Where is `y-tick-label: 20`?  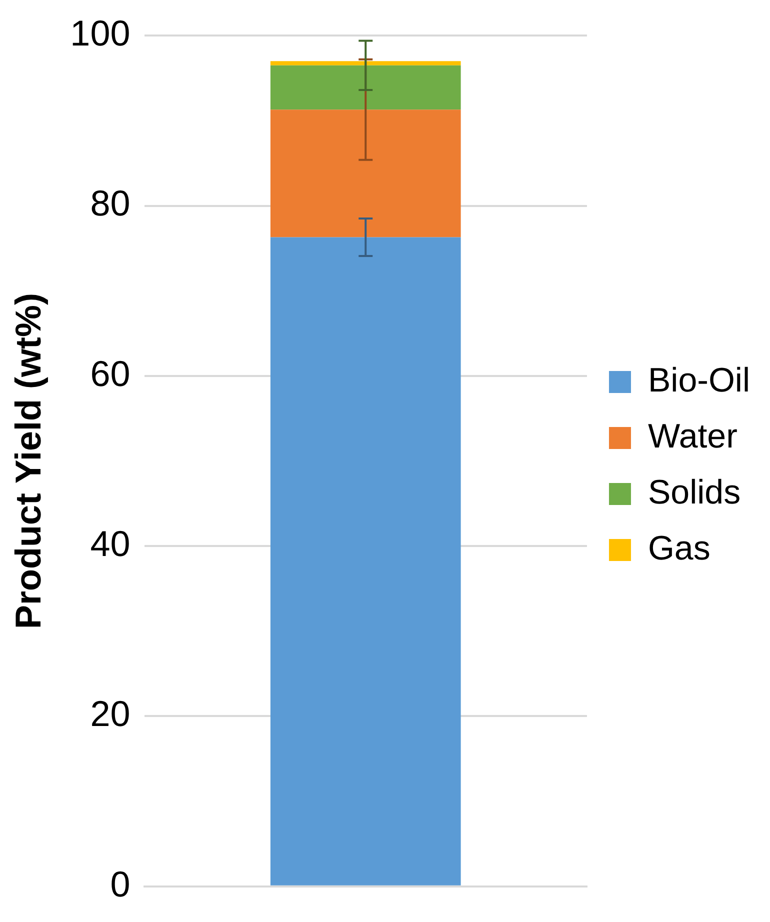
y-tick-label: 20 is located at coordinates (110, 713).